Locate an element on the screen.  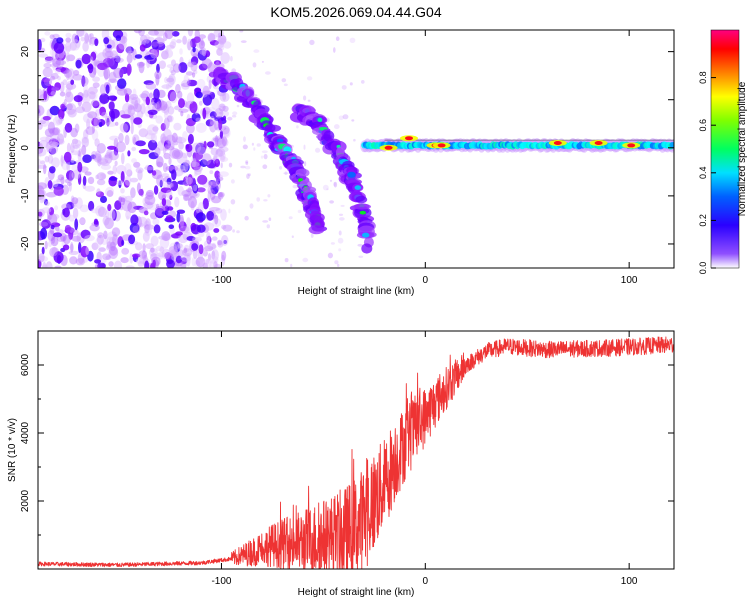
main-arc-blob is located at coordinates (302, 173).